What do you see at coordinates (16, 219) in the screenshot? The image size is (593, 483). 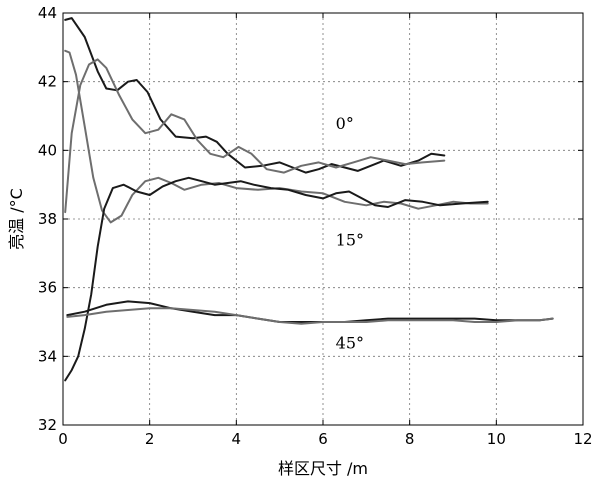 I see `y-axis-label: 亮温 /°C` at bounding box center [16, 219].